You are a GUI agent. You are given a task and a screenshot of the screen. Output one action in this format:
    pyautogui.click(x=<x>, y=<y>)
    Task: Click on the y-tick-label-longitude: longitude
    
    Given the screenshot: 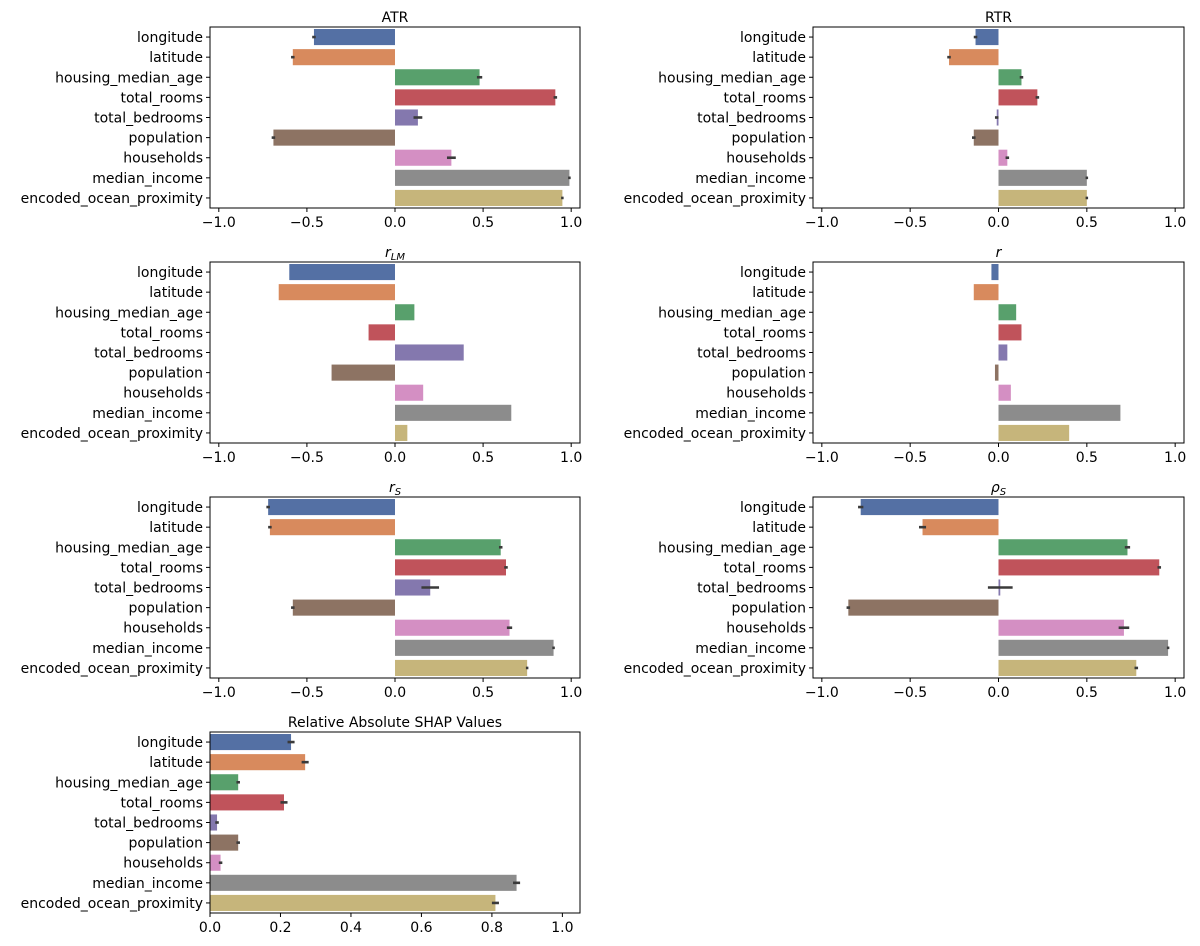 What is the action you would take?
    pyautogui.click(x=773, y=273)
    